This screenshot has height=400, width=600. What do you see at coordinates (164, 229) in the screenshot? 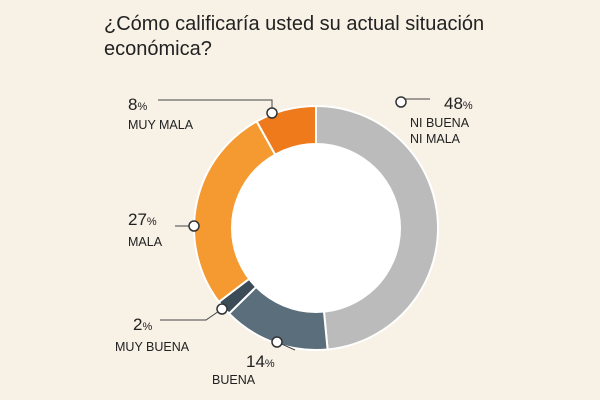
I see `slice-label-mala: 27% MALA` at bounding box center [164, 229].